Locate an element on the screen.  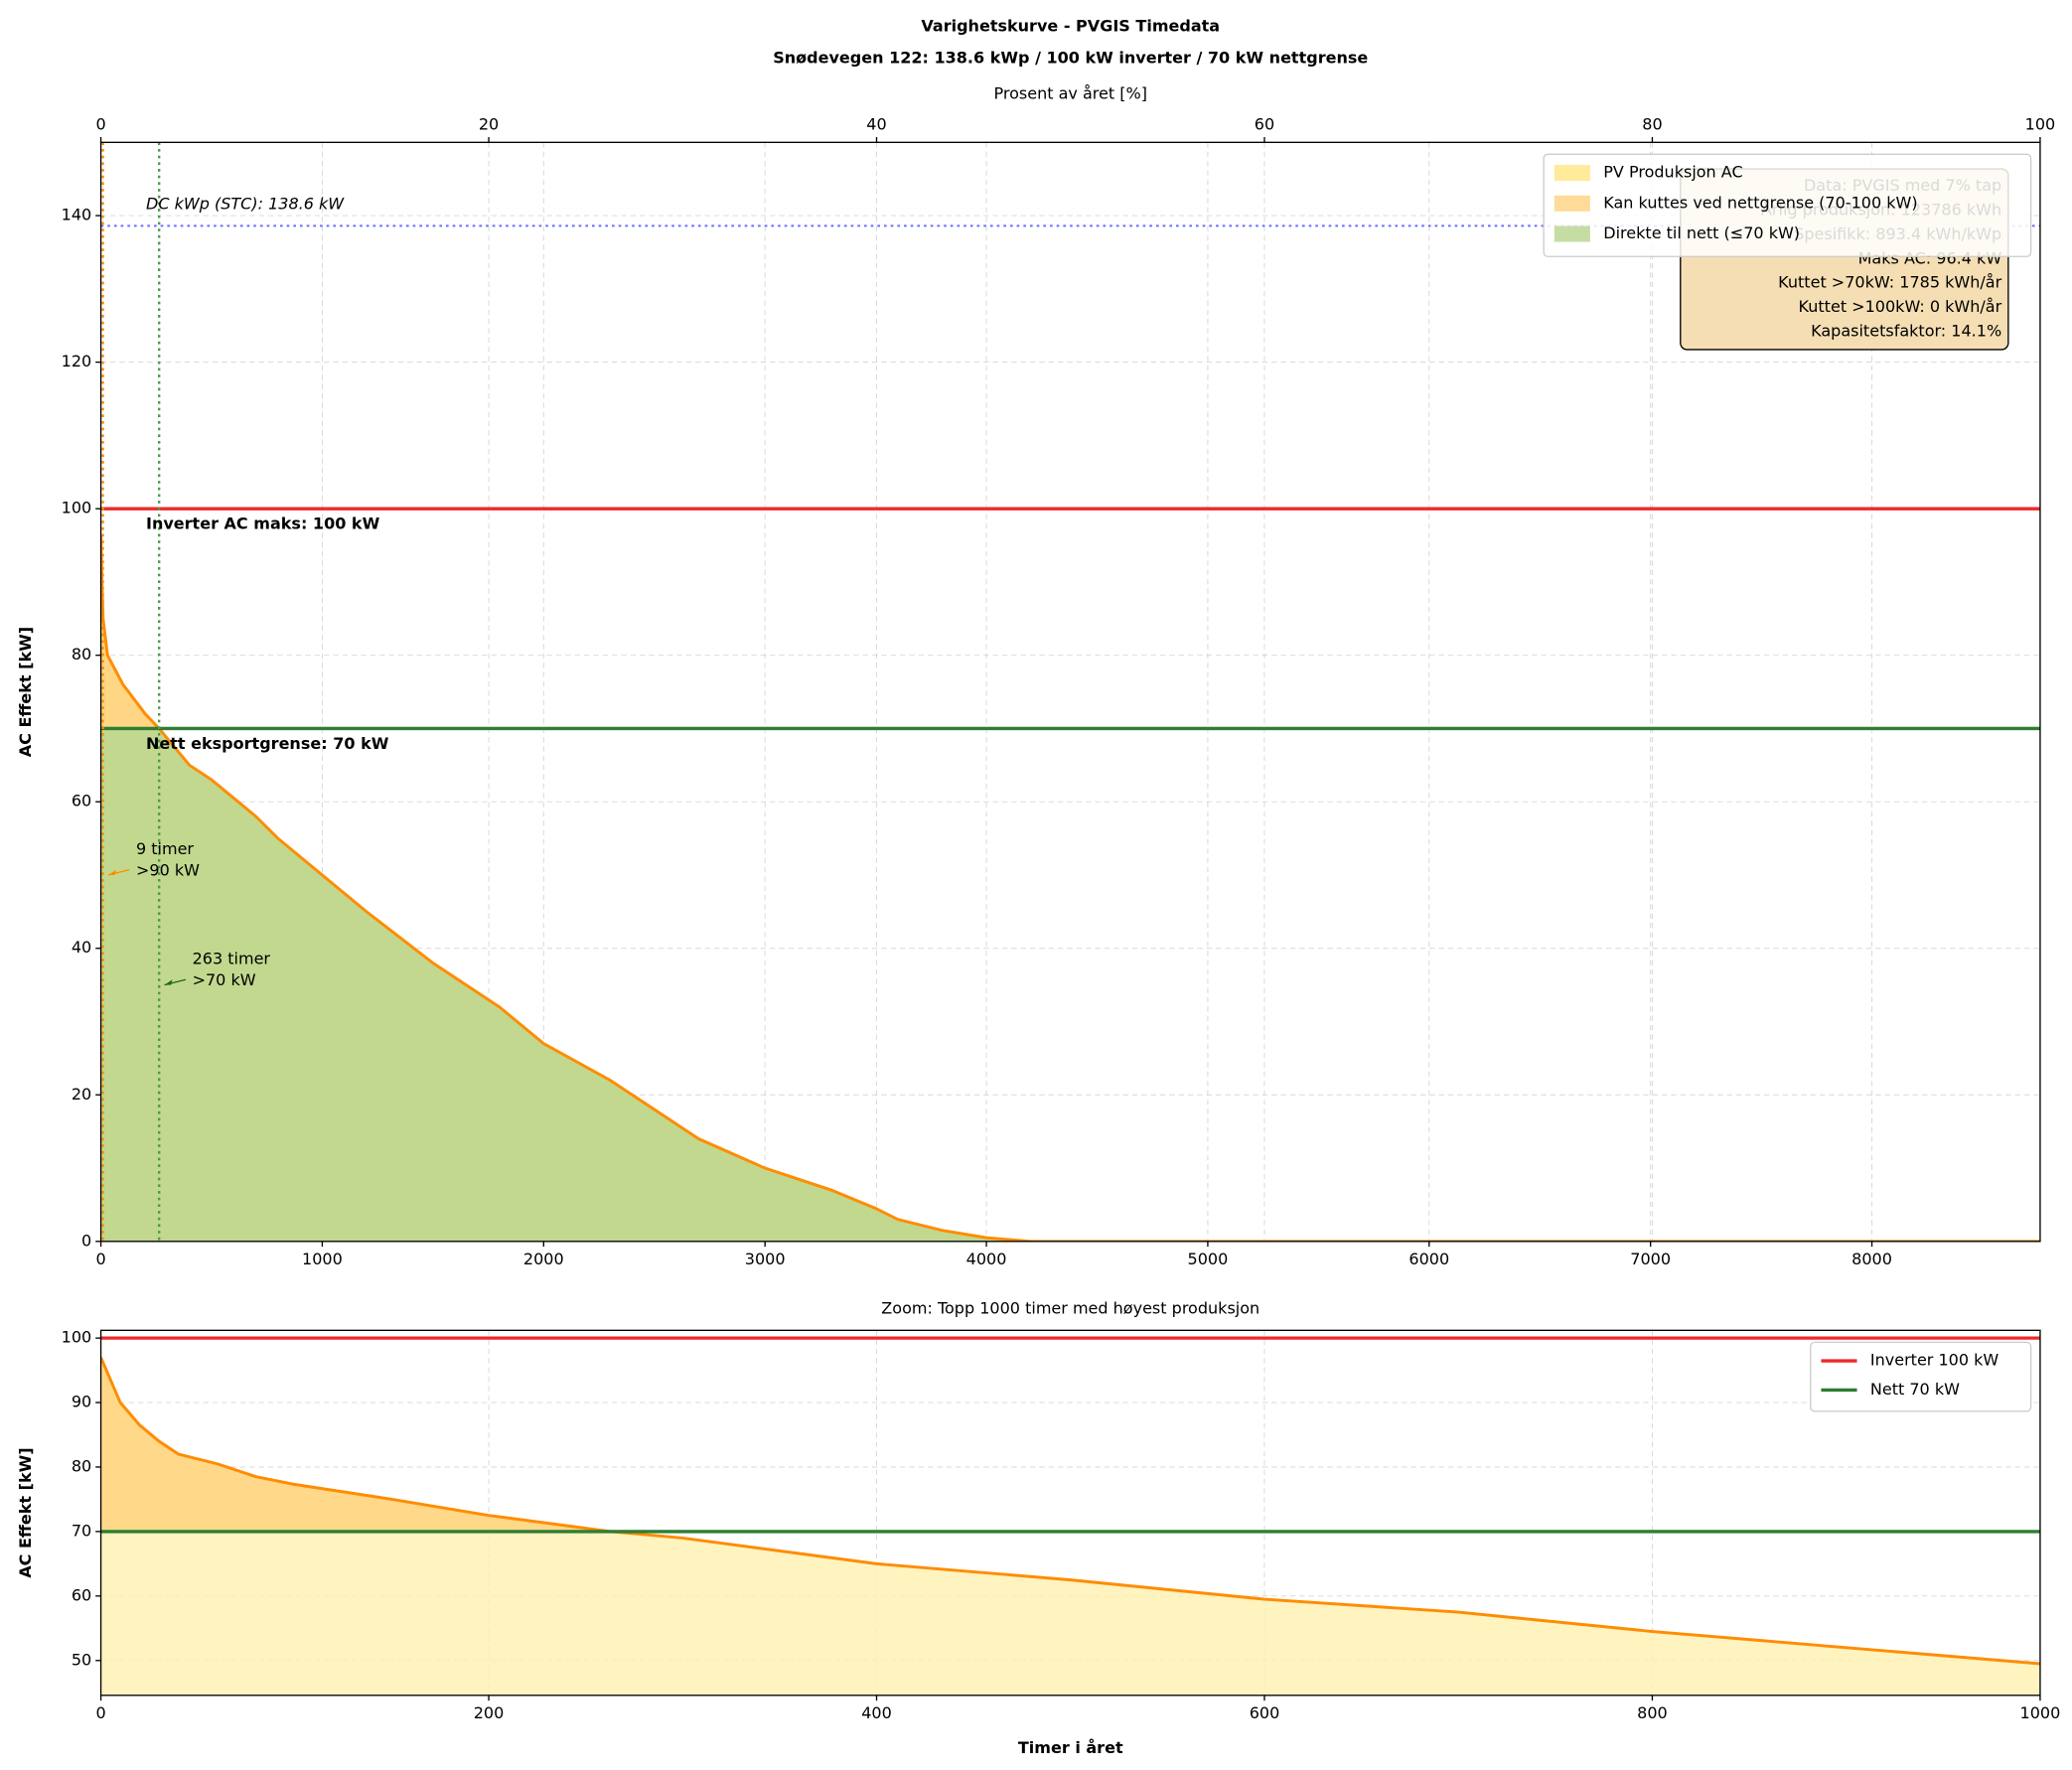
reference-label: Nett eksportgrense: 70 kW is located at coordinates (267, 743).